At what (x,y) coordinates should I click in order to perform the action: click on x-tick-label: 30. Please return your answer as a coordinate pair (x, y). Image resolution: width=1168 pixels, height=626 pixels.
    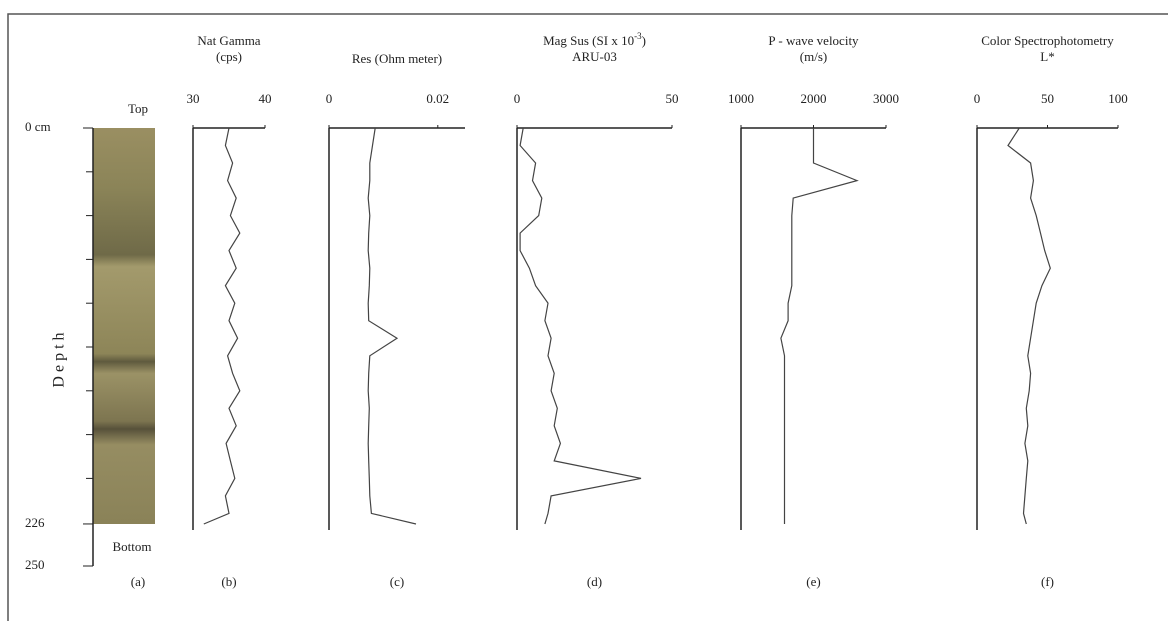
    Looking at the image, I should click on (193, 98).